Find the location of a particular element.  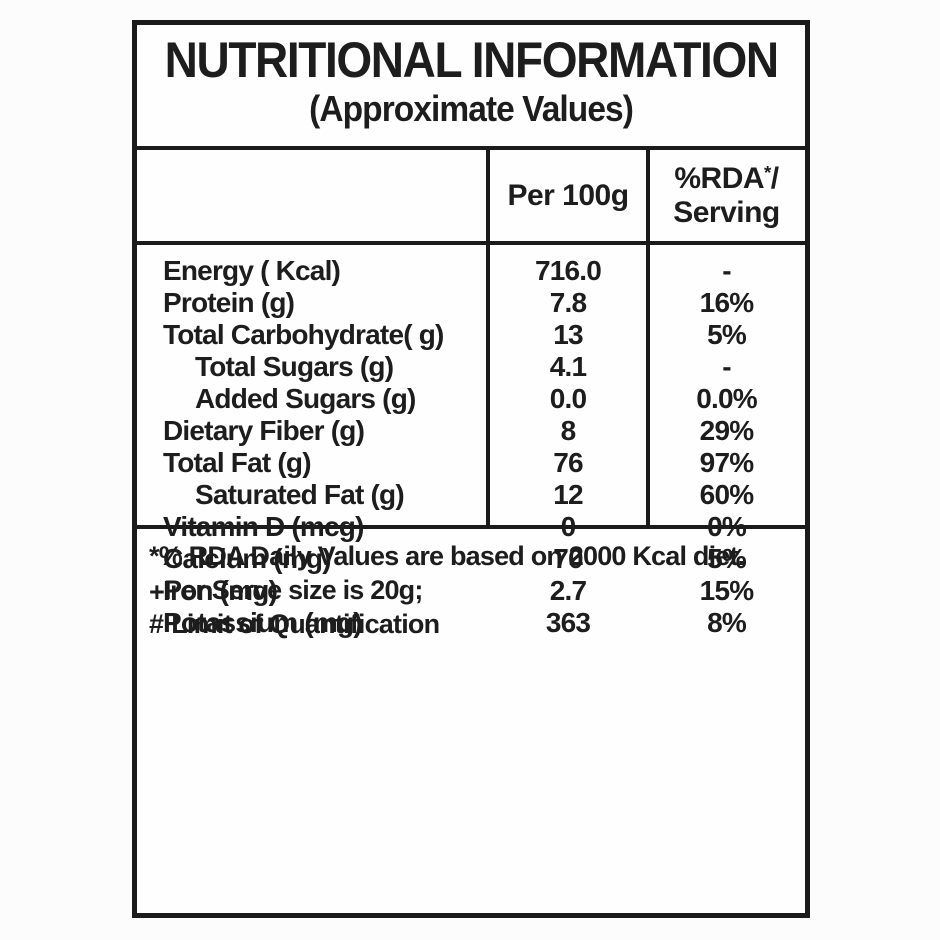

label-title-text: NUTRITIONAL INFORMATION is located at coordinates (471, 60).